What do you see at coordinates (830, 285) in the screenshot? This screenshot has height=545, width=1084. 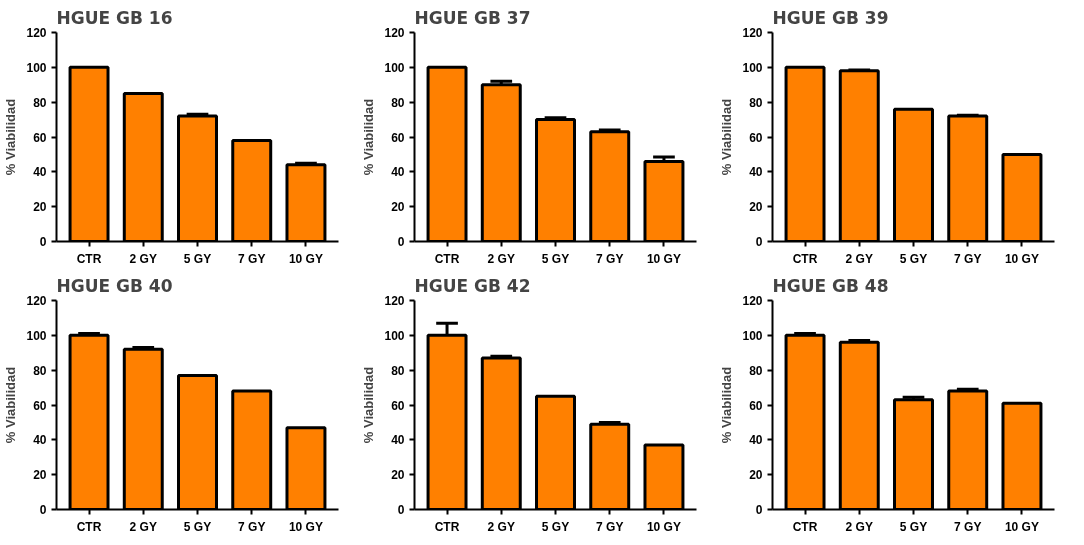 I see `chart-title: HGUE GB 48` at bounding box center [830, 285].